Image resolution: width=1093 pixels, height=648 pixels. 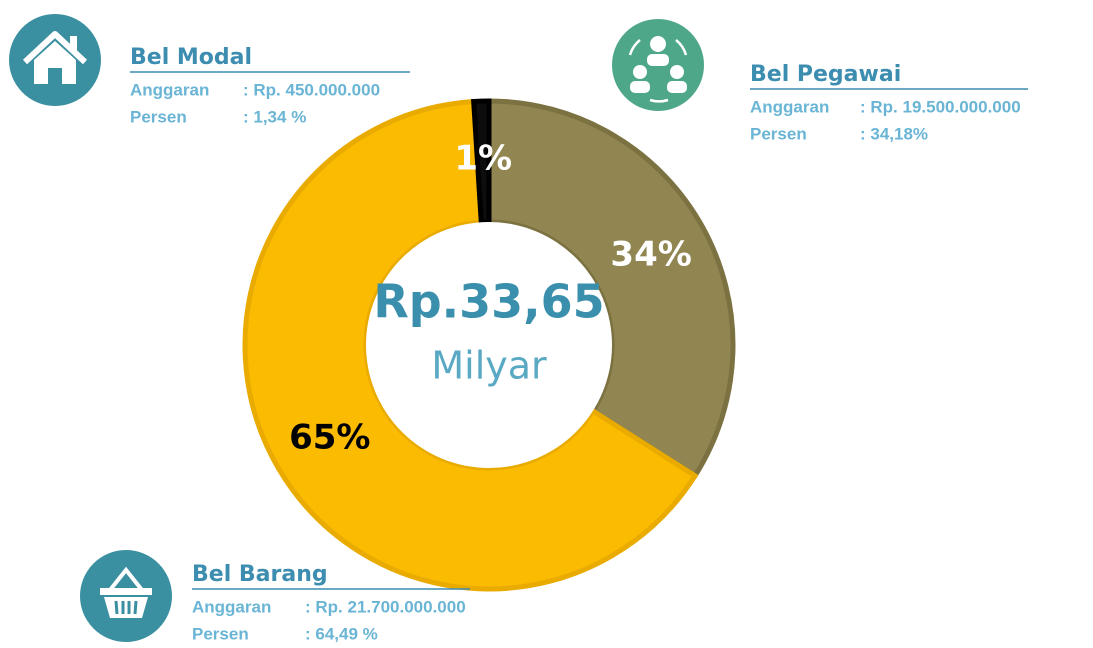 I want to click on percent-value: : 34,18%, so click(x=894, y=133).